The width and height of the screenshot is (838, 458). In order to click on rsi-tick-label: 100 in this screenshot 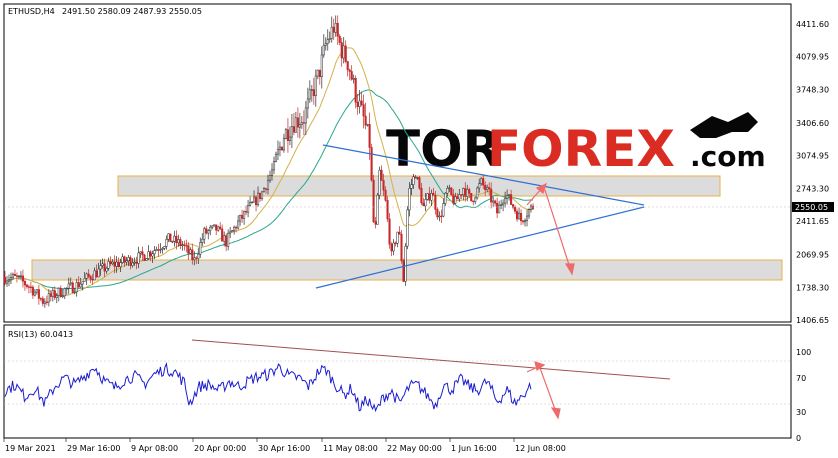, I will do `click(803, 352)`.